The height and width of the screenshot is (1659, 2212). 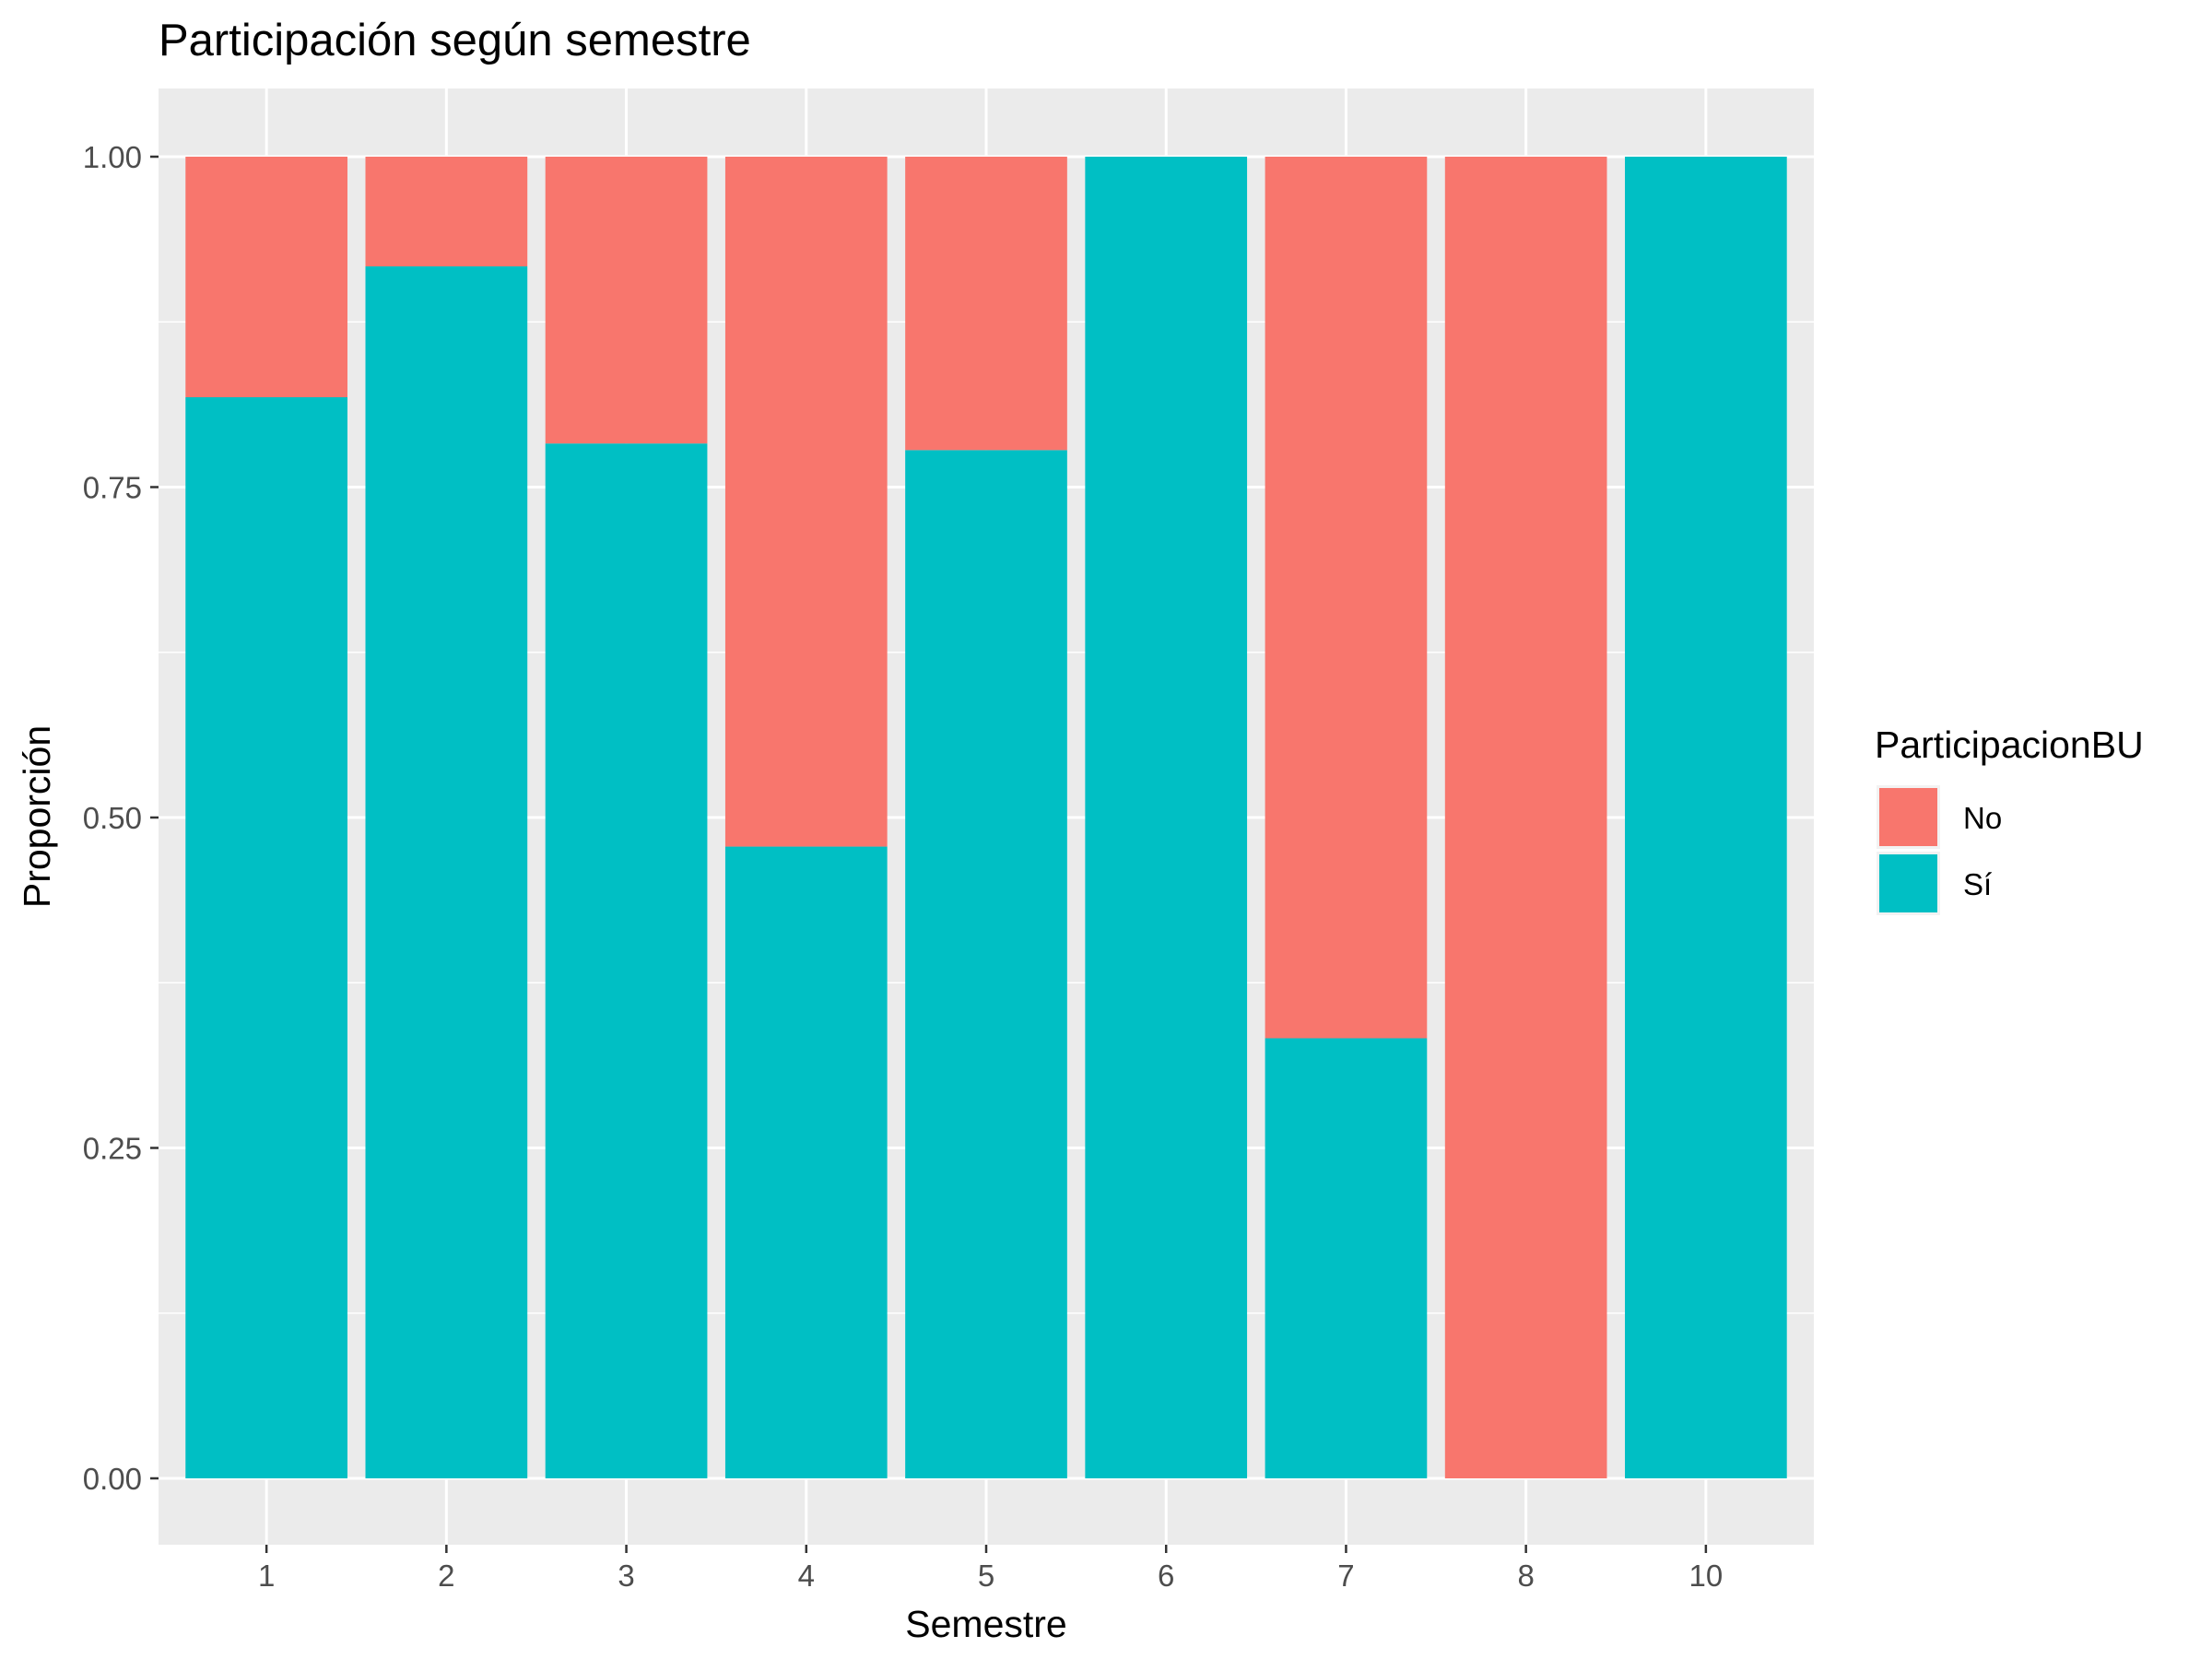 What do you see at coordinates (1982, 818) in the screenshot?
I see `legend-label: No` at bounding box center [1982, 818].